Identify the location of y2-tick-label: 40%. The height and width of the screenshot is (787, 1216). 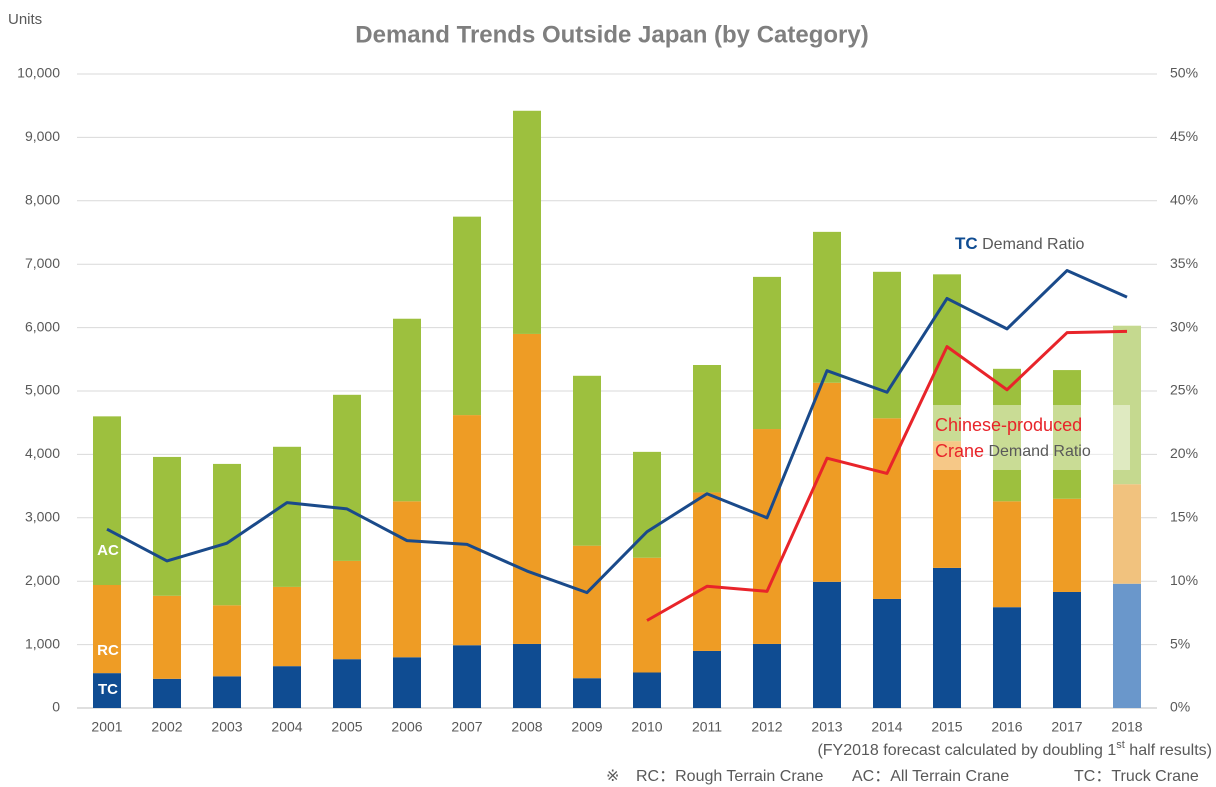
(1184, 200).